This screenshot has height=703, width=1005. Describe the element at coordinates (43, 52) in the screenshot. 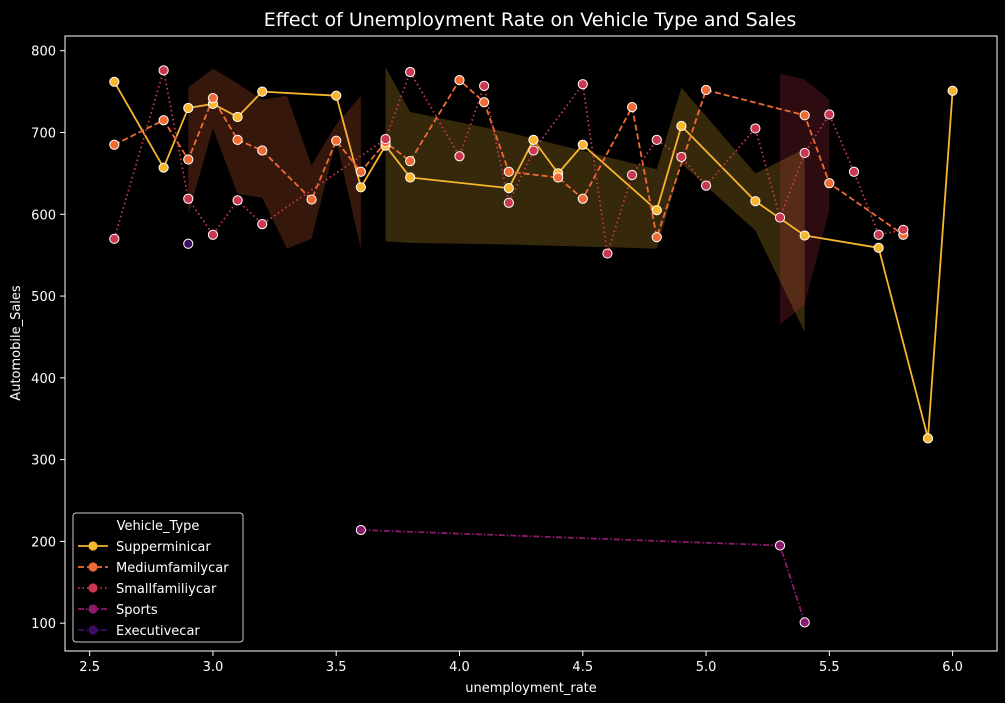

I see `y-tick-label: 800` at that location.